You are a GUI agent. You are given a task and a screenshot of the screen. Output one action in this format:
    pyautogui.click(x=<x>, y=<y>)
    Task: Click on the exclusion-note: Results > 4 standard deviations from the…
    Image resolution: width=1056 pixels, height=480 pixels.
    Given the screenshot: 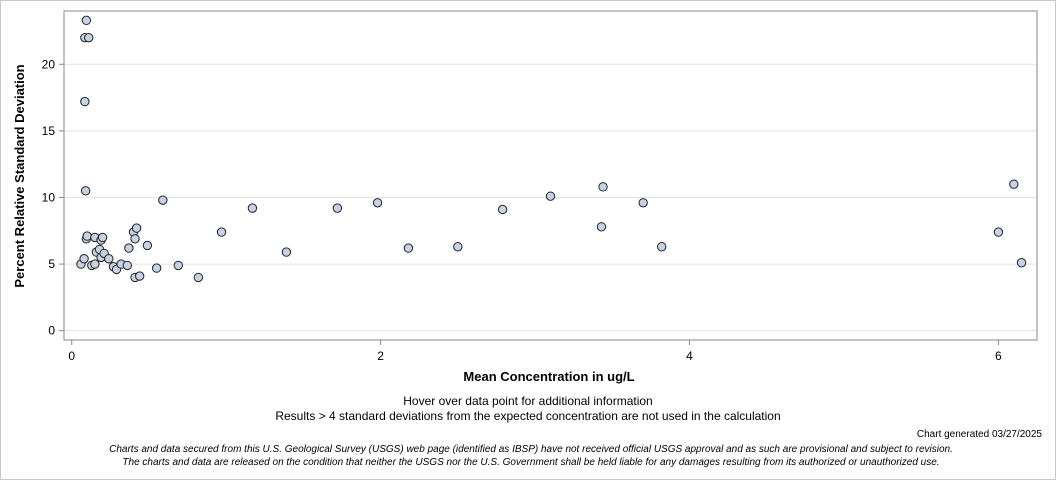 What is the action you would take?
    pyautogui.click(x=528, y=416)
    